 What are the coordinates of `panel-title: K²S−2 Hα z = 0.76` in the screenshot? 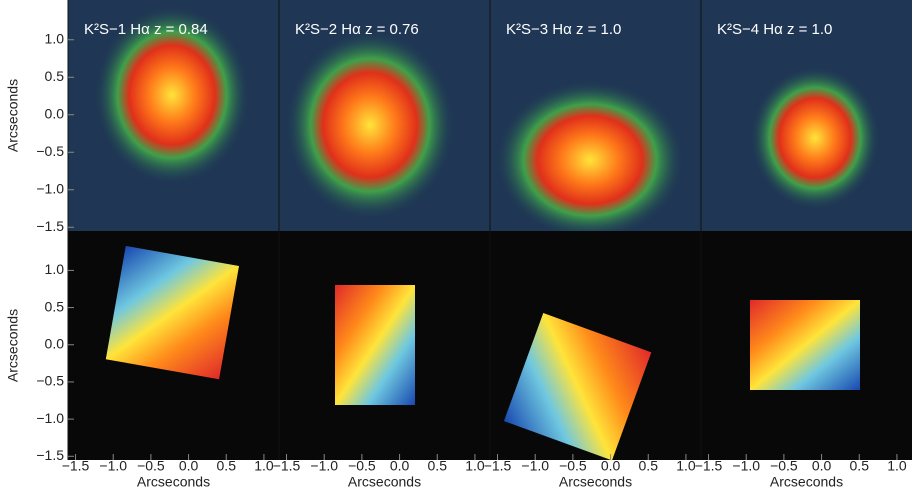 It's located at (357, 29).